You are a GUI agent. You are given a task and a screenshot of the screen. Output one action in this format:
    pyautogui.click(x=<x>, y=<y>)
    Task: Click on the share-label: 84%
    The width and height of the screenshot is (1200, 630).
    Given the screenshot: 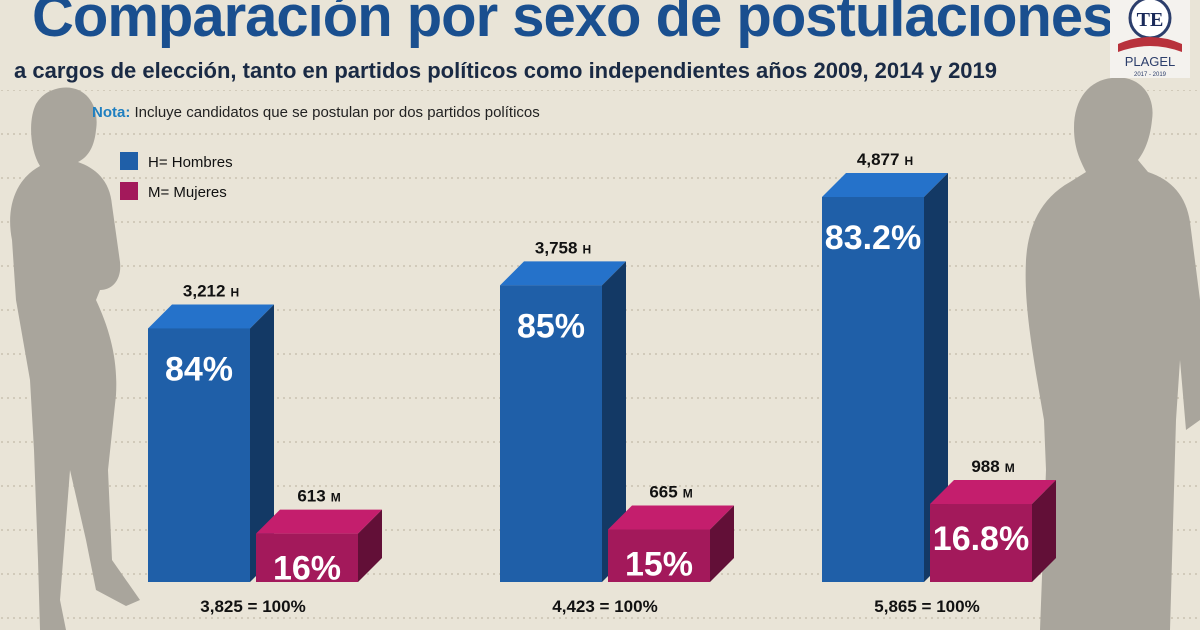 What is the action you would take?
    pyautogui.click(x=199, y=369)
    